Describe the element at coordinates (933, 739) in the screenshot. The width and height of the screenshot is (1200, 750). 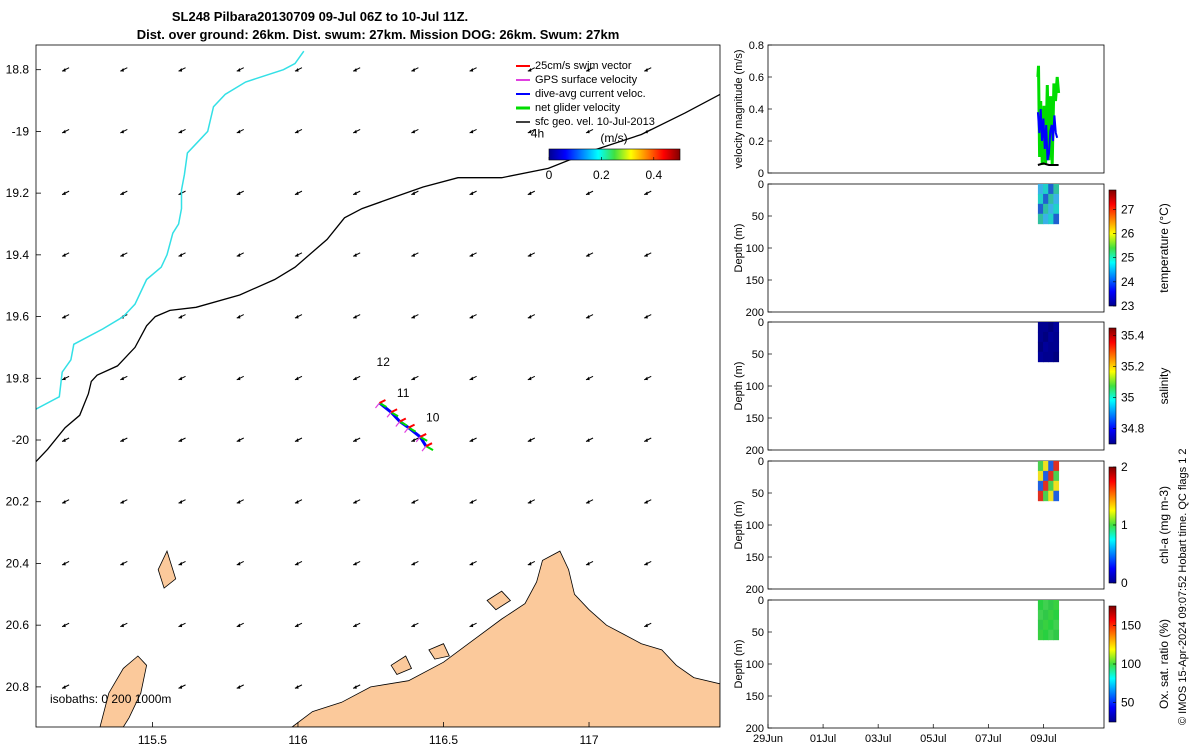
I see `section-x-tick-label: 05Jul` at that location.